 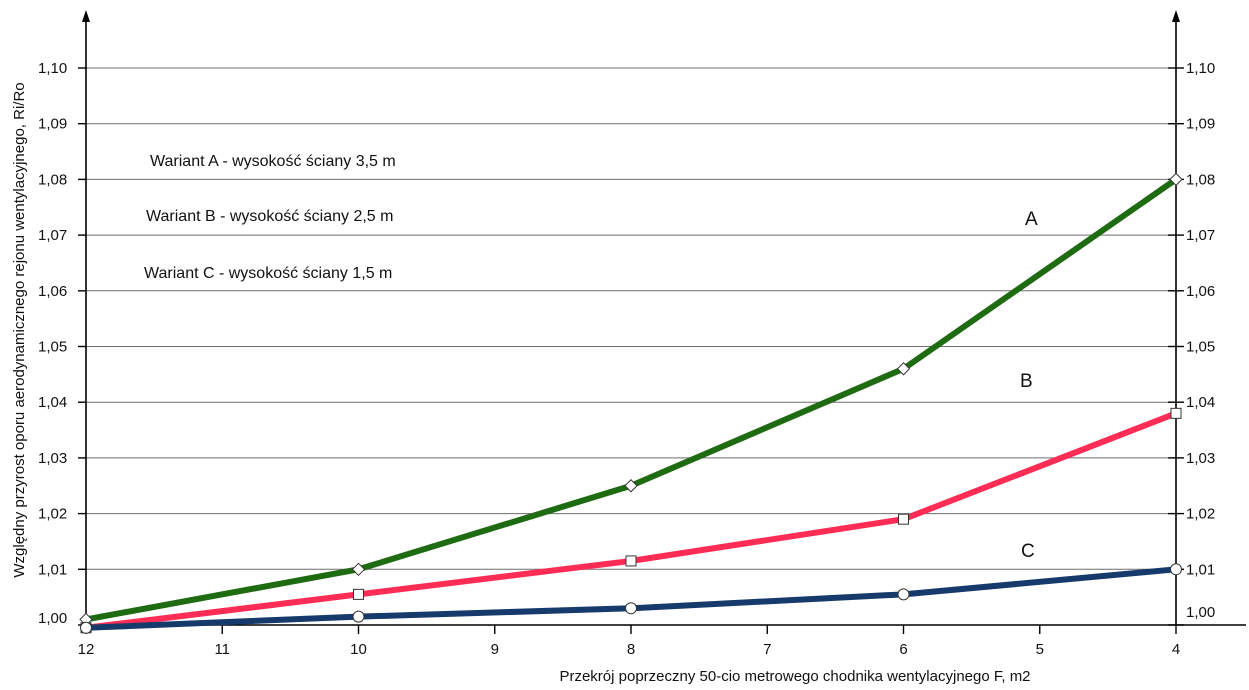 I want to click on y-tick-label-right: 1,07, so click(x=1200, y=235).